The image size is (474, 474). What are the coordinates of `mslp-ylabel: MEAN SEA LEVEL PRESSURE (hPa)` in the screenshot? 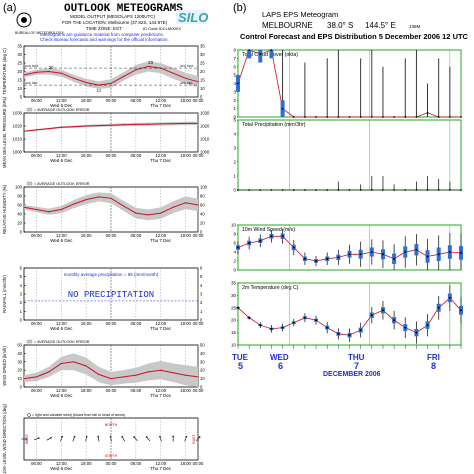 It's located at (4, 132).